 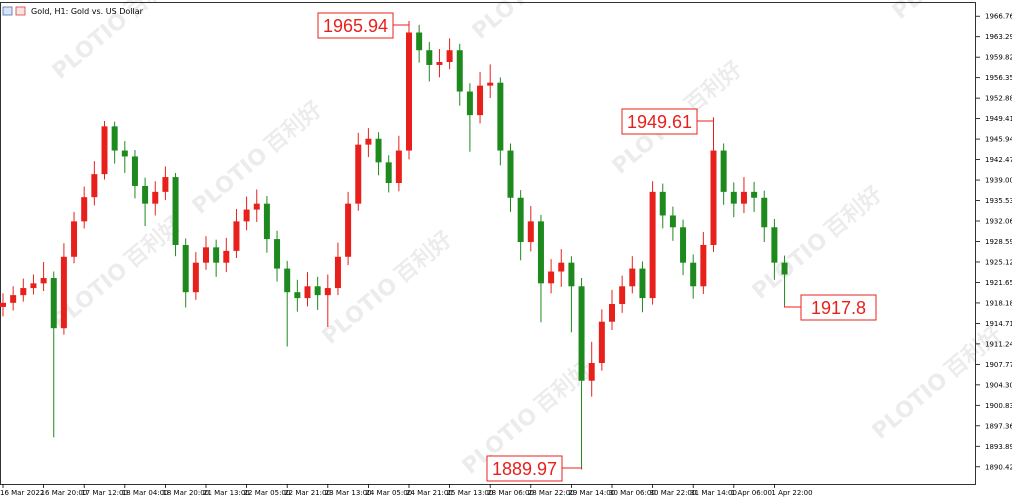 What do you see at coordinates (307, 493) in the screenshot?
I see `x-tick-label: 22 Mar 21:00` at bounding box center [307, 493].